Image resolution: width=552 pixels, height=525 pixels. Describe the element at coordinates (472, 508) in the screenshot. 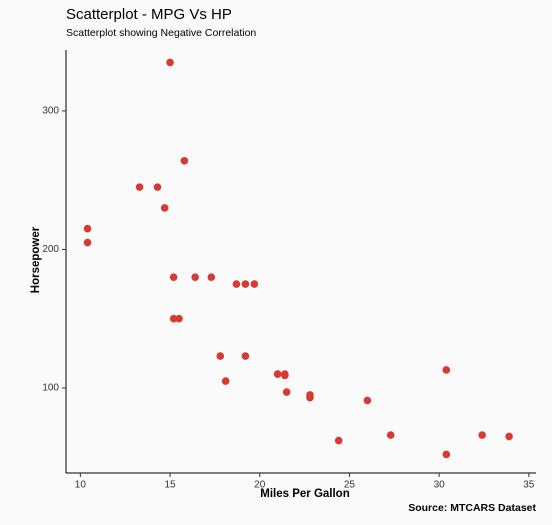

I see `caption: Source: MTCARS Dataset` at that location.